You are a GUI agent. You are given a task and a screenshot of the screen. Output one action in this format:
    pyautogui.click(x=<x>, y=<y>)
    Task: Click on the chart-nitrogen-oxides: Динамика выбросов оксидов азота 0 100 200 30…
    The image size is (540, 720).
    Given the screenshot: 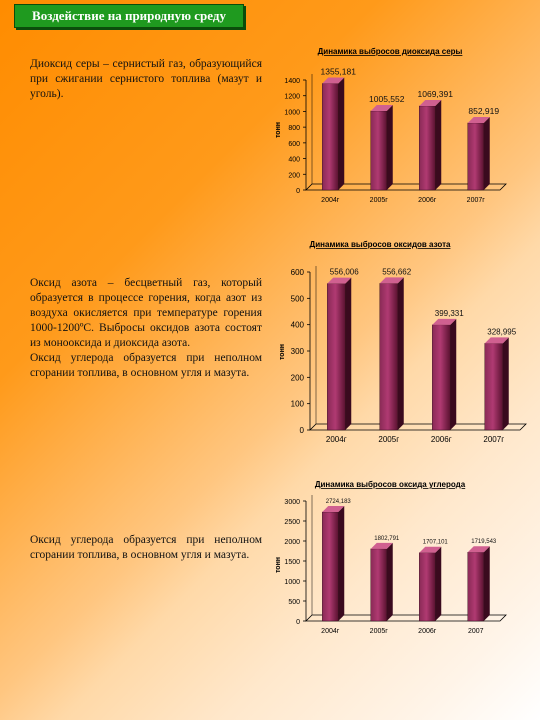 What is the action you would take?
    pyautogui.click(x=403, y=342)
    